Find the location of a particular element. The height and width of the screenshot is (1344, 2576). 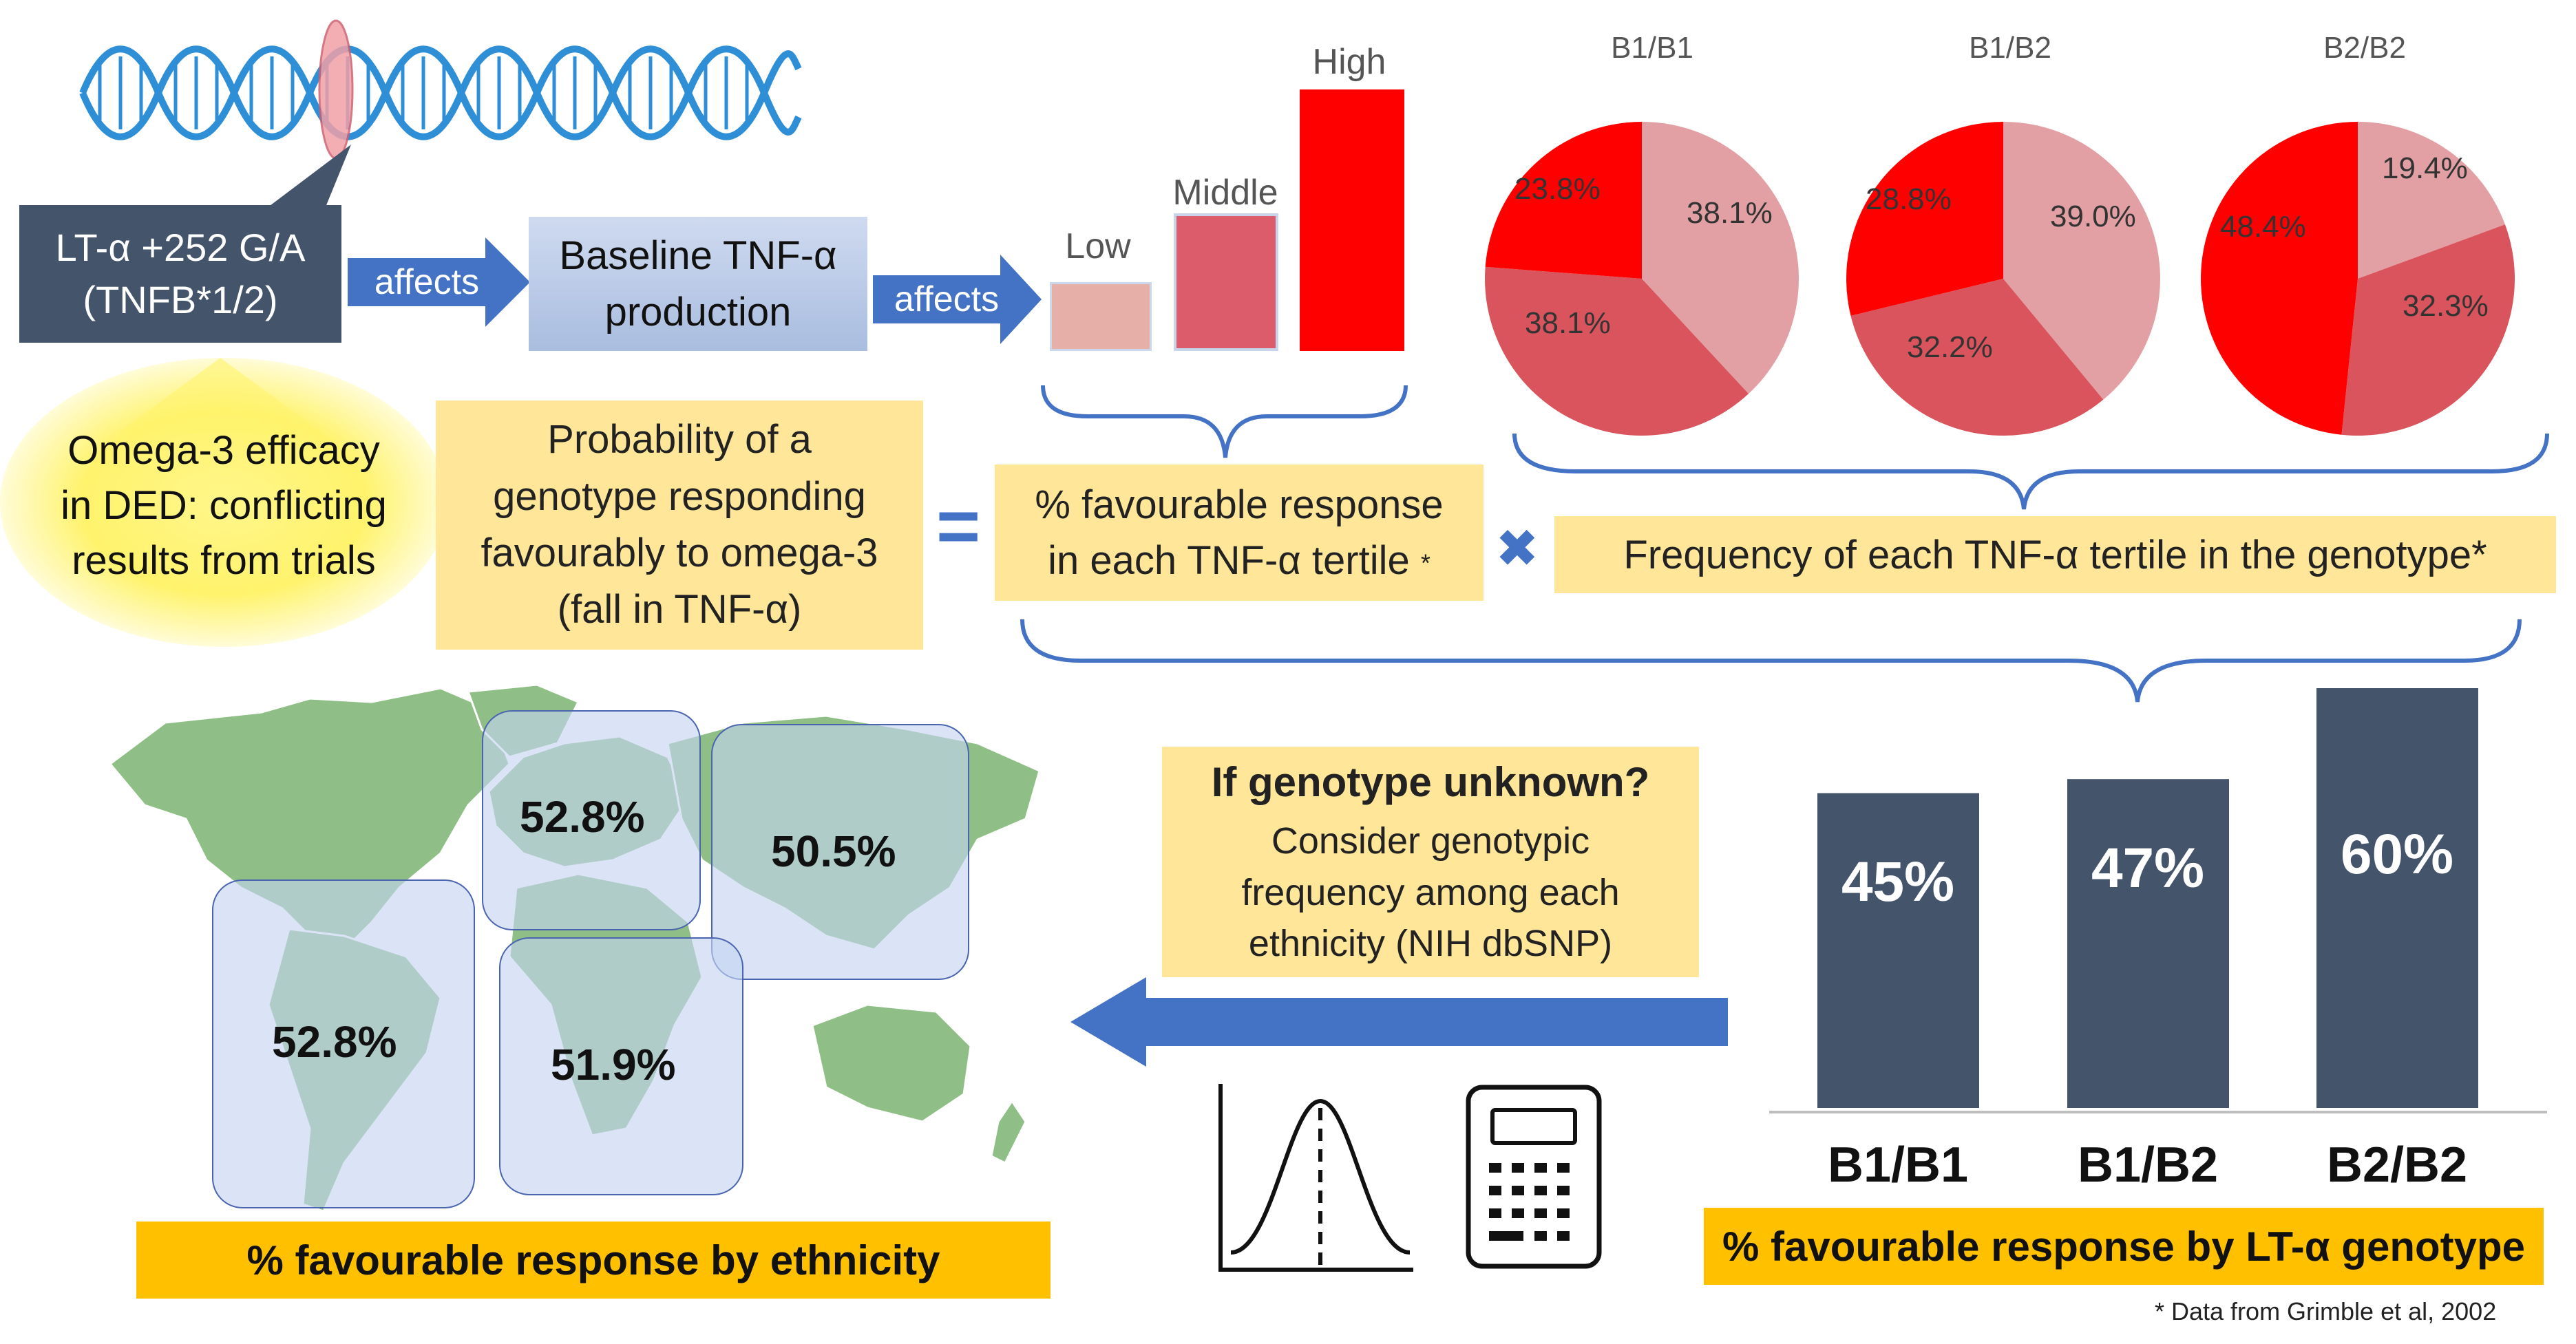

equals-symbol: = is located at coordinates (959, 526).